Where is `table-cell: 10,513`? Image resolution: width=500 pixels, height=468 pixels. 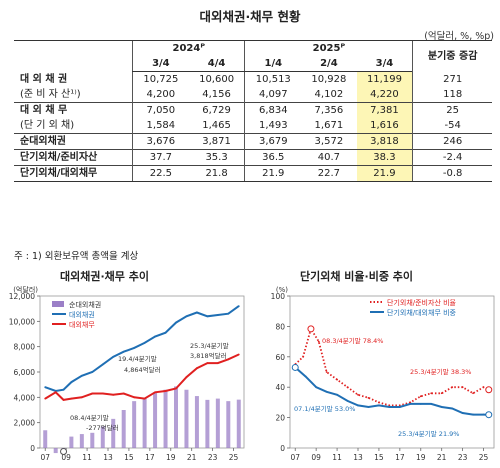
table-cell: 10,513 is located at coordinates (273, 79).